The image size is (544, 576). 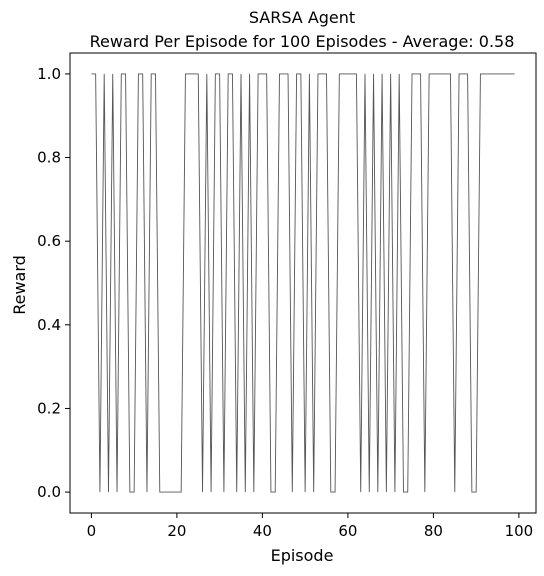 I want to click on x-axis-label: Episode, so click(x=302, y=555).